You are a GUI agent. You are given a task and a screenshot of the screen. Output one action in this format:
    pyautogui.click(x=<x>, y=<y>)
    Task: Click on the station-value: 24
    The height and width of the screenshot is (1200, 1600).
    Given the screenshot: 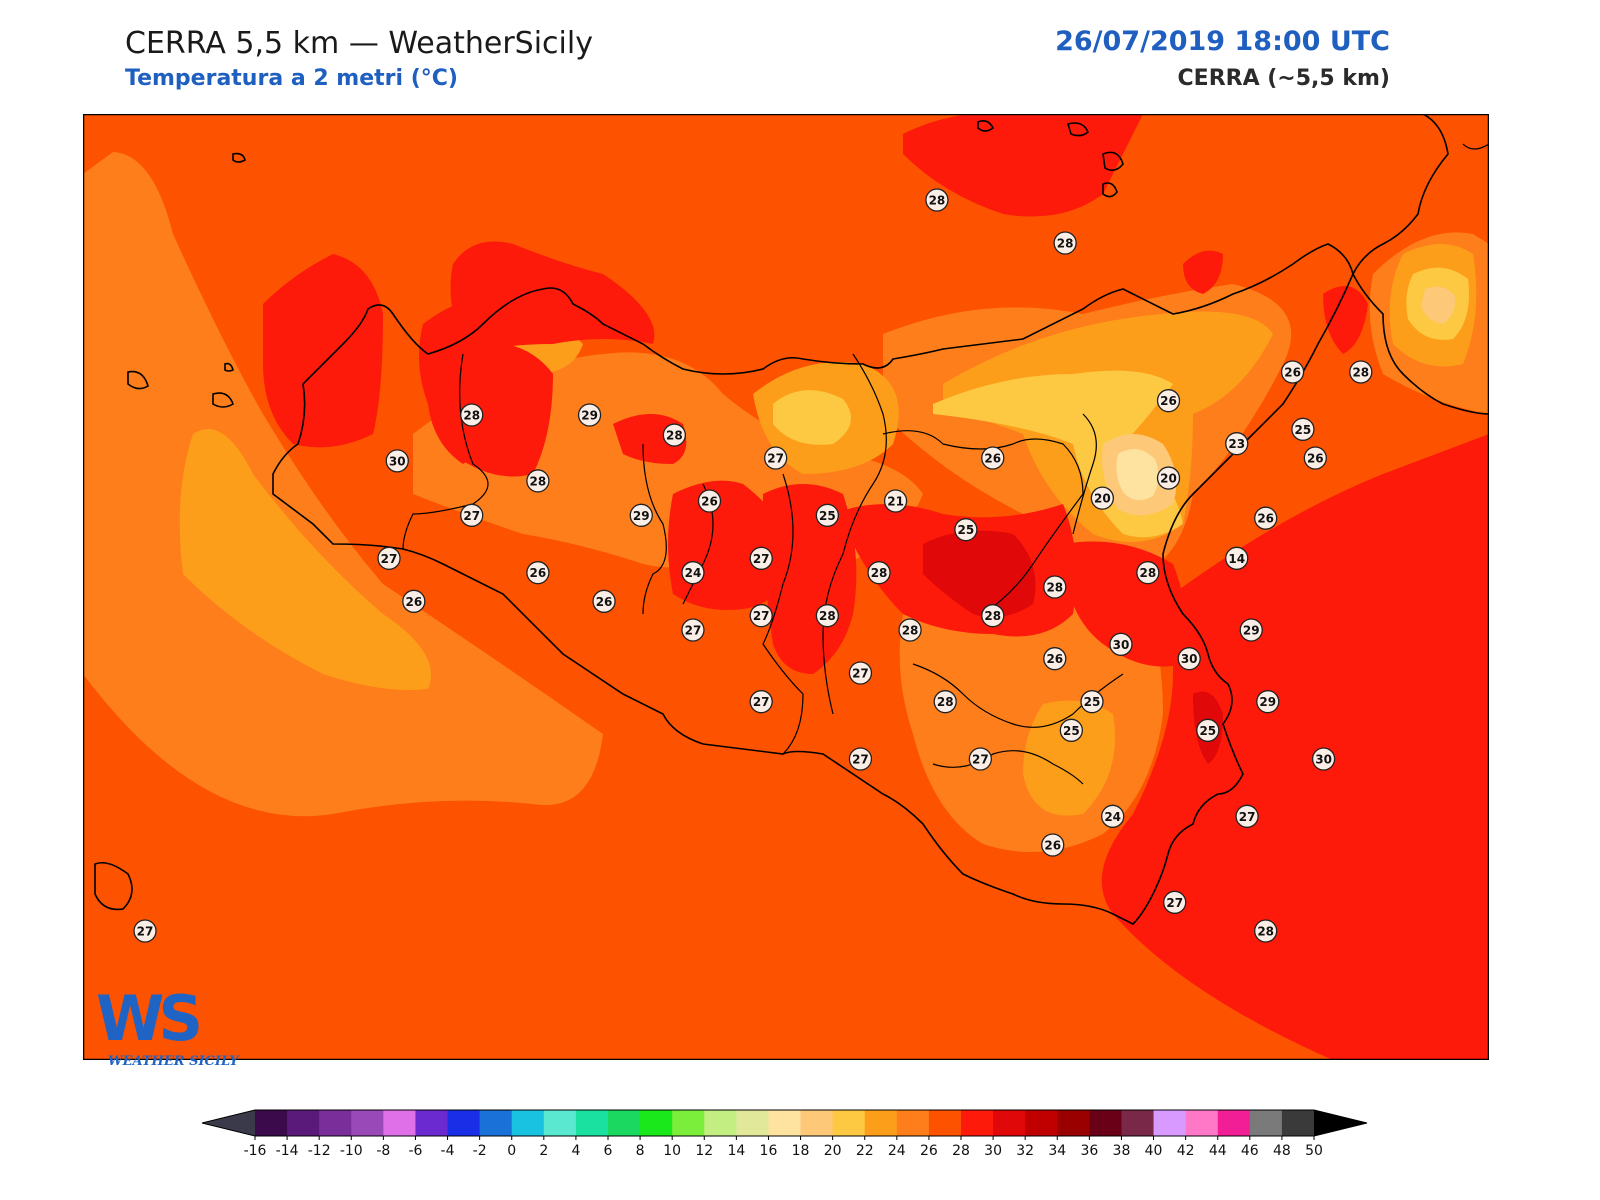 What is the action you would take?
    pyautogui.click(x=693, y=573)
    